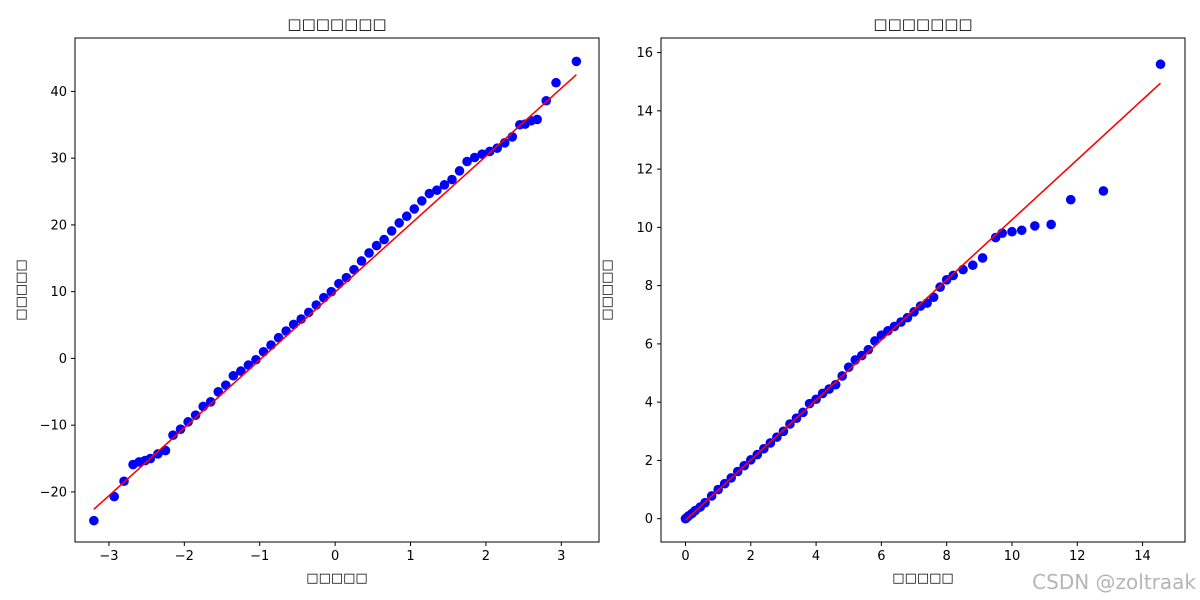 Image resolution: width=1200 pixels, height=600 pixels. I want to click on y-tick-label: 14, so click(644, 111).